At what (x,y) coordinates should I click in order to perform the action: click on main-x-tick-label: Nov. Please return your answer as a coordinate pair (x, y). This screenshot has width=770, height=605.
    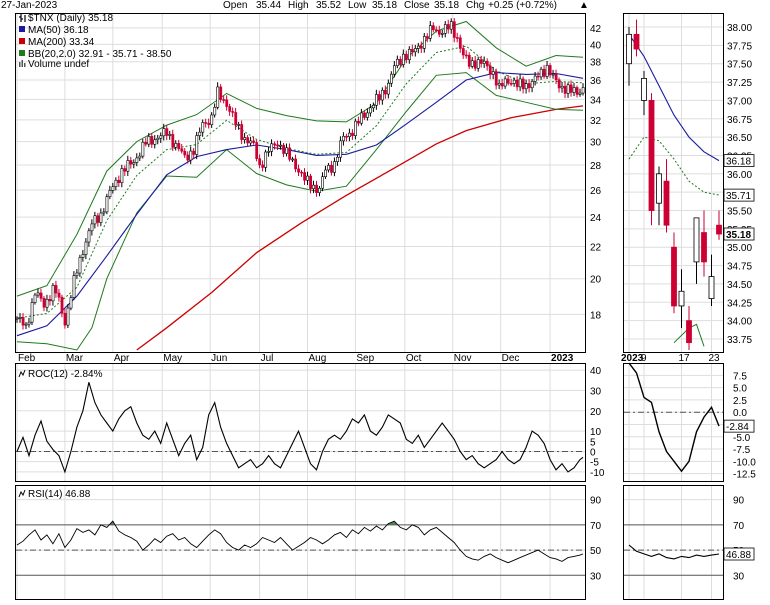
    Looking at the image, I should click on (463, 358).